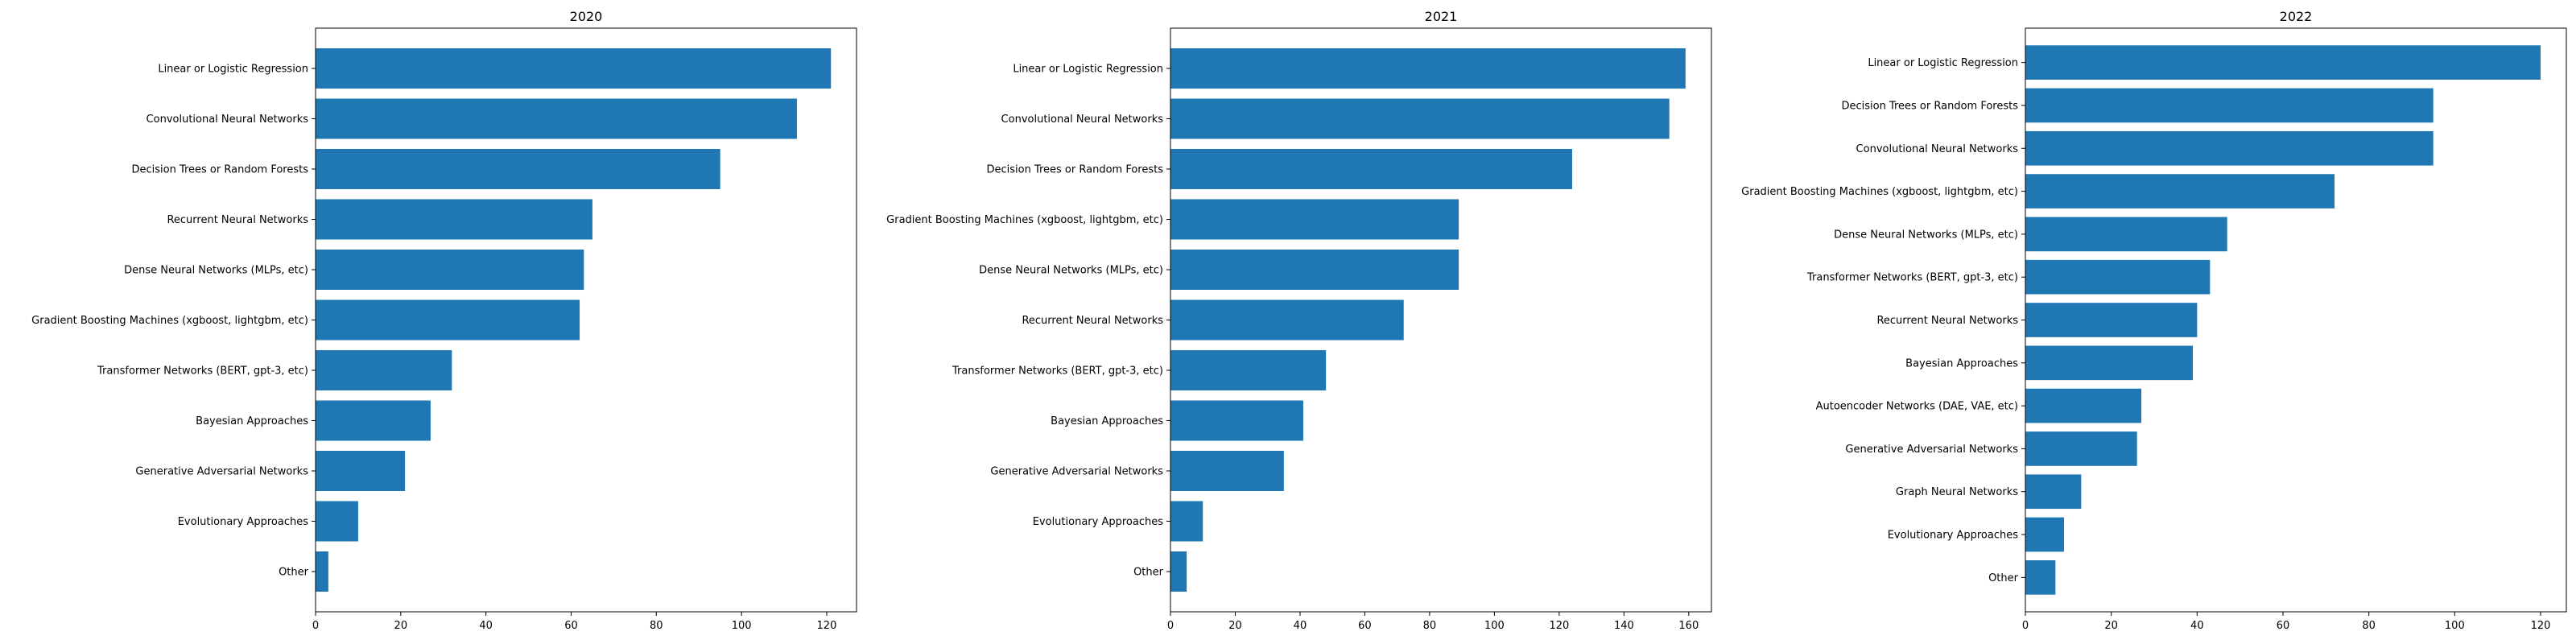 The width and height of the screenshot is (2576, 644). I want to click on panel-title: 2020, so click(586, 16).